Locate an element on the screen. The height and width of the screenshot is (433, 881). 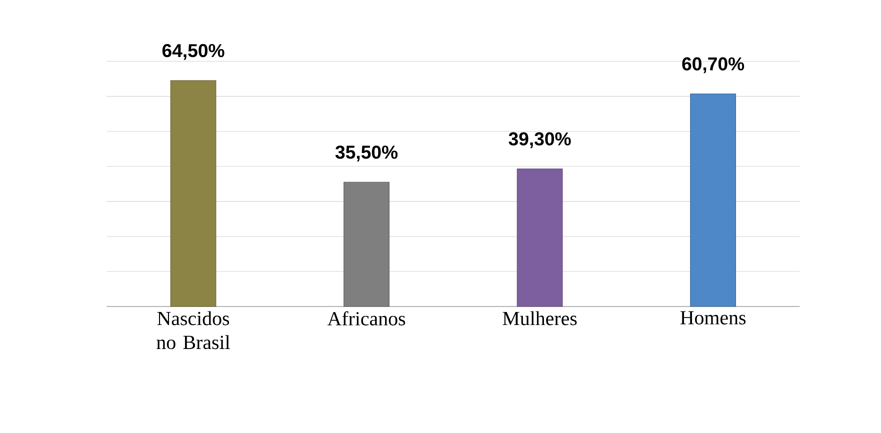
x-tick-label: Nascidos no Brasil is located at coordinates (193, 330).